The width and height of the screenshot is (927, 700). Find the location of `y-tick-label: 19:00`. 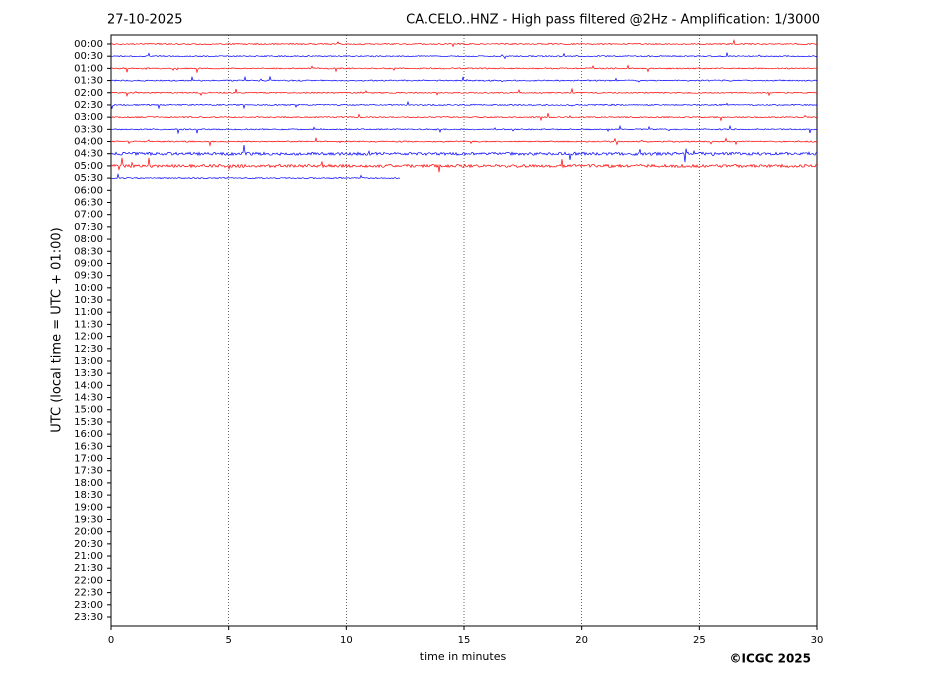

y-tick-label: 19:00 is located at coordinates (88, 507).